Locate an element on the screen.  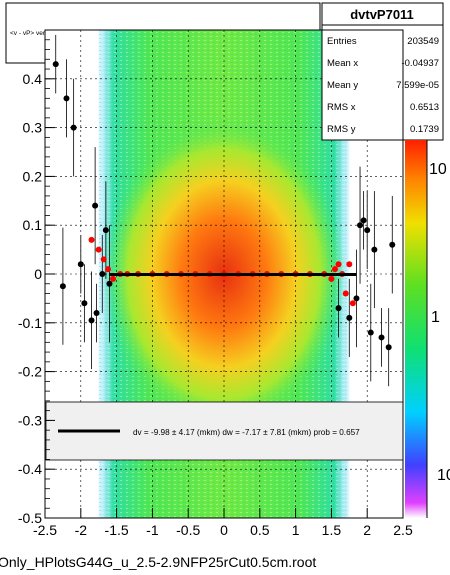
x-tick-label: -1.5 is located at coordinates (117, 530).